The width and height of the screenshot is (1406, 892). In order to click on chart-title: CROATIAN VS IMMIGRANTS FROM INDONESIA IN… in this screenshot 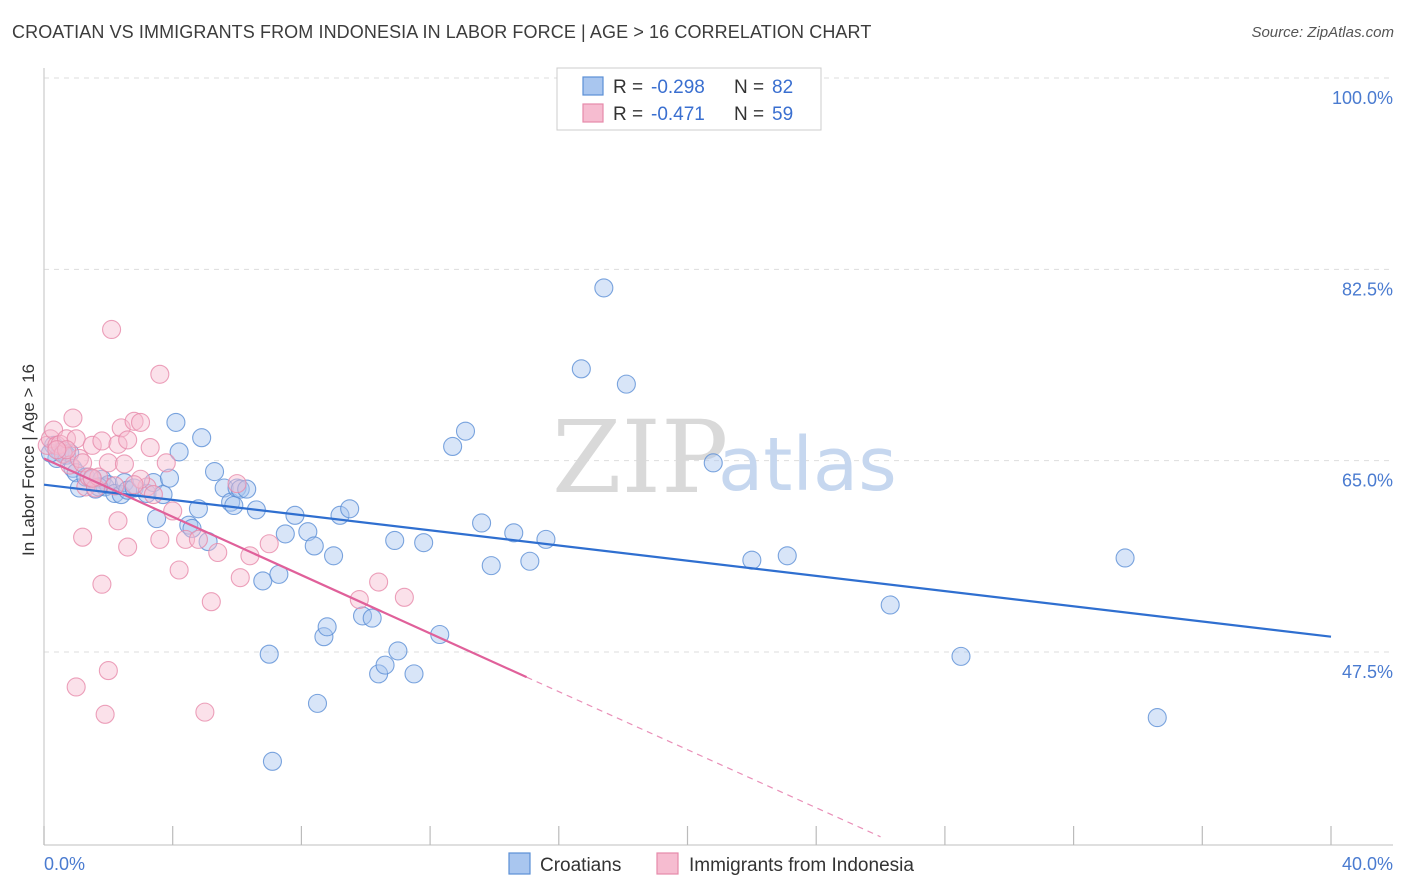, I will do `click(442, 32)`.